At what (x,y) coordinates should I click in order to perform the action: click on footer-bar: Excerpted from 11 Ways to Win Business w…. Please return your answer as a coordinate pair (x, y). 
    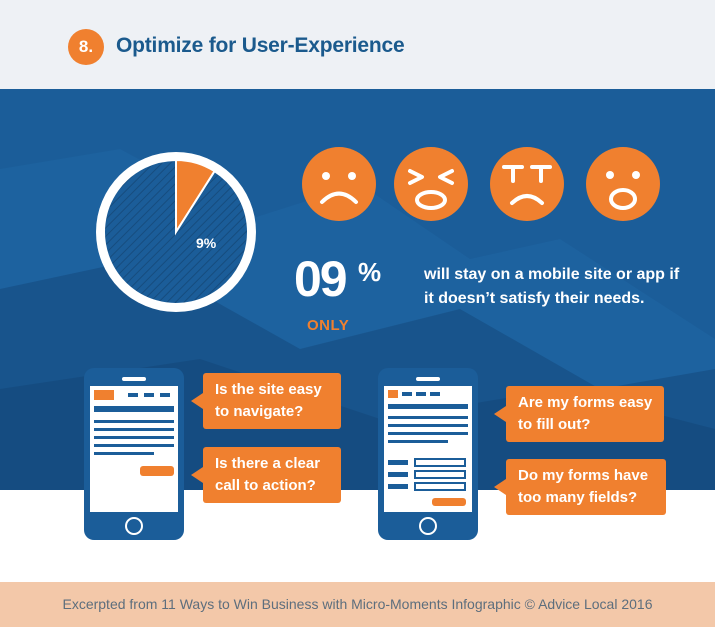
    Looking at the image, I should click on (357, 604).